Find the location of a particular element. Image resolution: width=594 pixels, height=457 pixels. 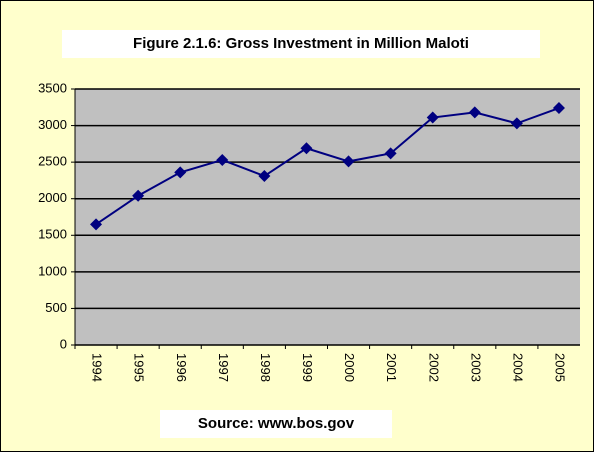

title-box is located at coordinates (301, 44).